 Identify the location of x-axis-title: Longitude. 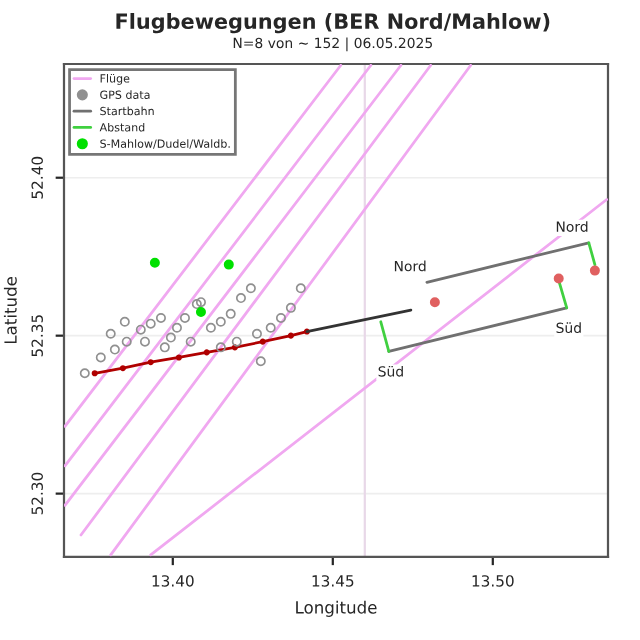
(336, 608).